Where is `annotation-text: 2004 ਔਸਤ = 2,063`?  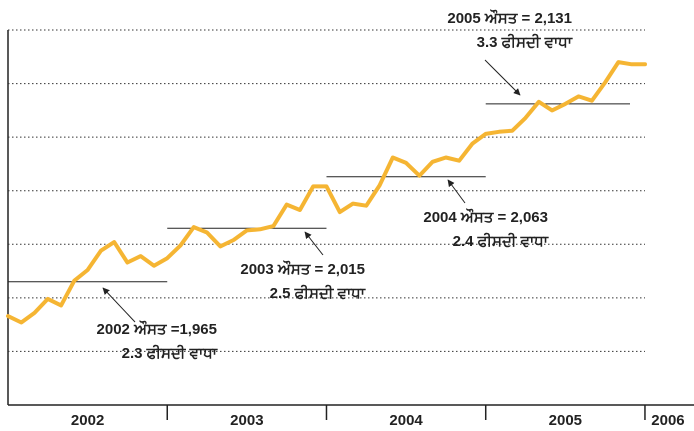 annotation-text: 2004 ਔਸਤ = 2,063 is located at coordinates (485, 217).